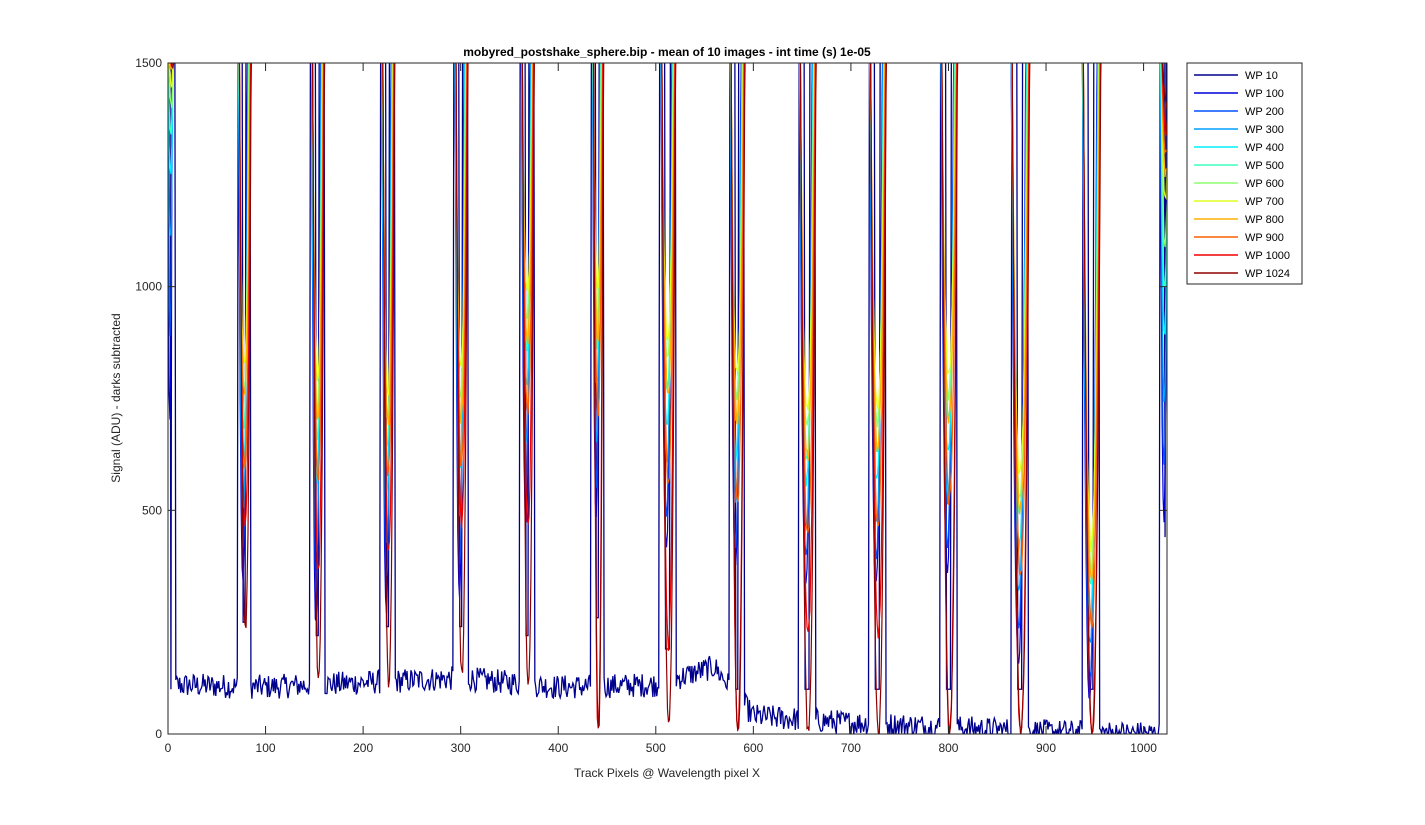  Describe the element at coordinates (1264, 112) in the screenshot. I see `legend-entry: WP 200` at that location.